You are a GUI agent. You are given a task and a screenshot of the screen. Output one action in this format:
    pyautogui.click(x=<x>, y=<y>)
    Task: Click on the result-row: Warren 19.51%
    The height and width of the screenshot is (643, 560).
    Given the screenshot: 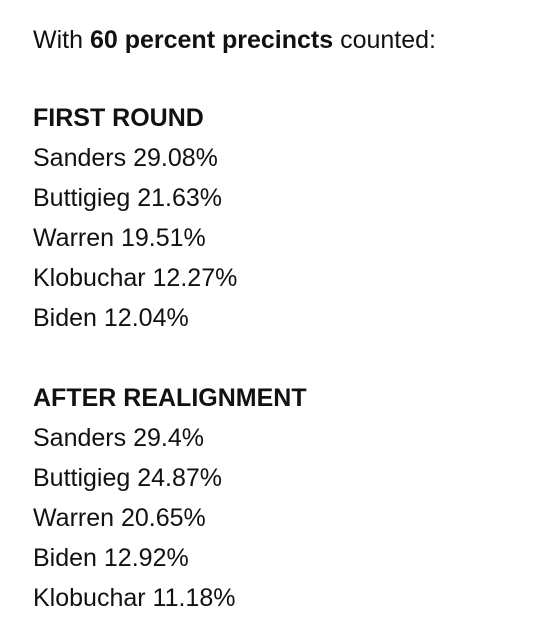 What is the action you would take?
    pyautogui.click(x=119, y=238)
    